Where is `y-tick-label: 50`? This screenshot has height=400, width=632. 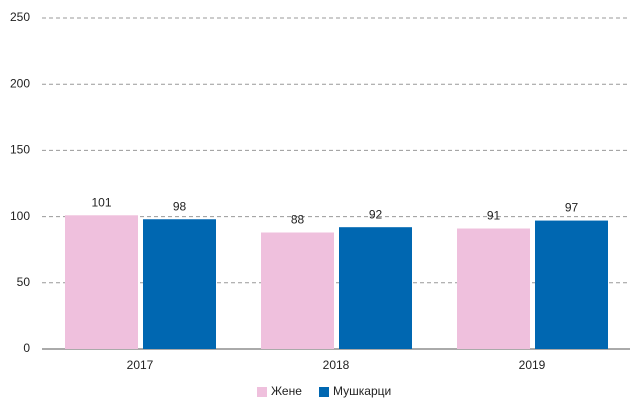
y-tick-label: 50 is located at coordinates (24, 282).